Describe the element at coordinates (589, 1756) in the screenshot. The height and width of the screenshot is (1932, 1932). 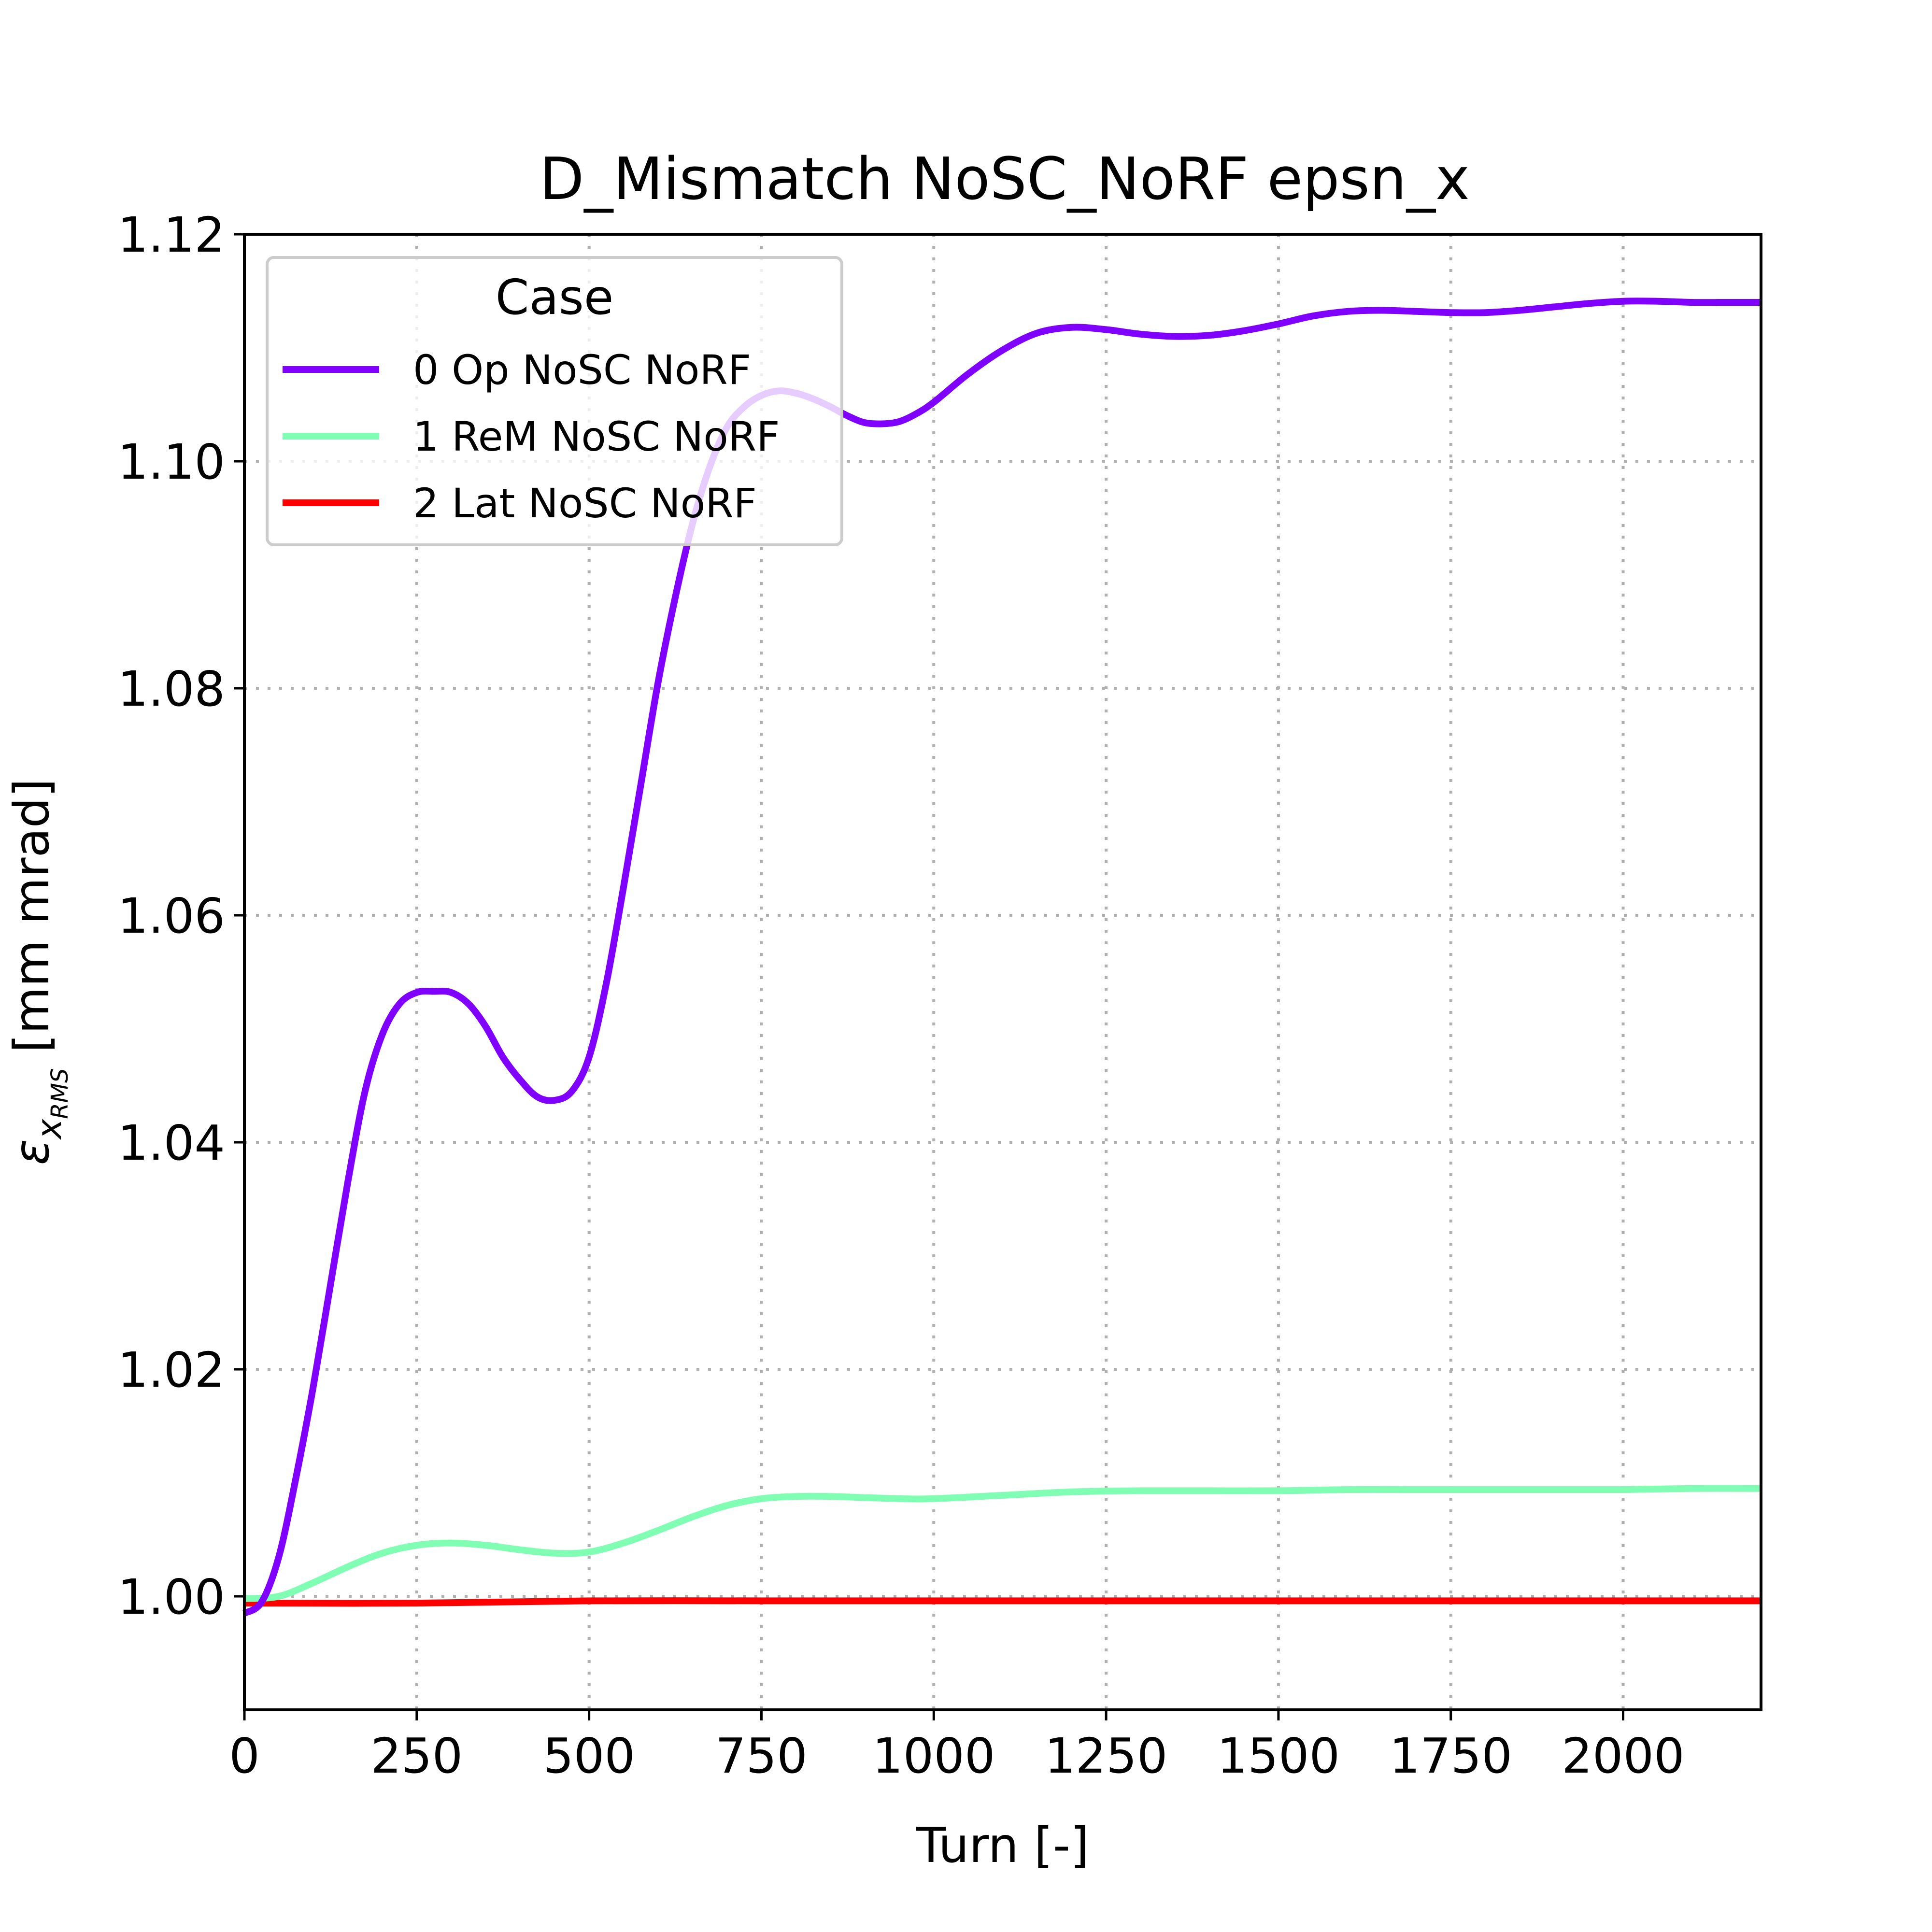
I see `x-tick-label: 500` at that location.